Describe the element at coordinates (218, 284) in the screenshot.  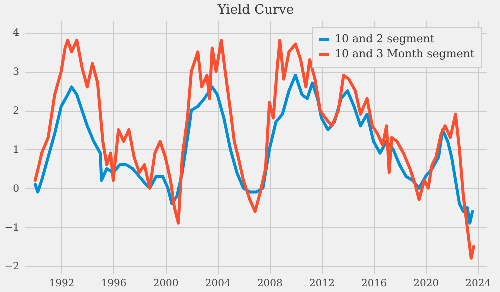
I see `x-tick-label: 2004` at that location.